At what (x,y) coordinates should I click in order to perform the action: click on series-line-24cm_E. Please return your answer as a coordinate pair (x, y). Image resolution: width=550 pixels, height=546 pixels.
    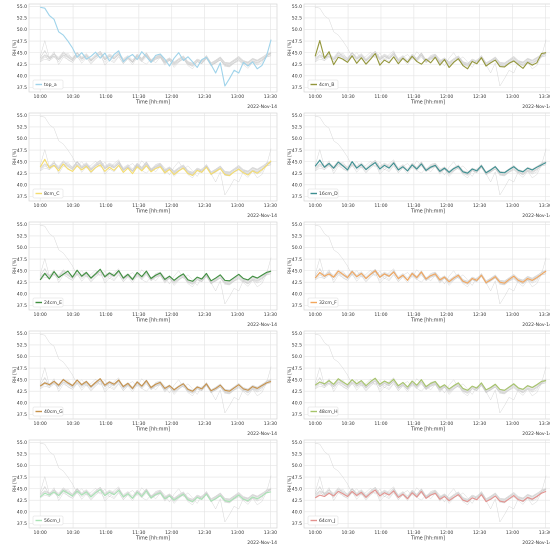
    Looking at the image, I should click on (155, 275).